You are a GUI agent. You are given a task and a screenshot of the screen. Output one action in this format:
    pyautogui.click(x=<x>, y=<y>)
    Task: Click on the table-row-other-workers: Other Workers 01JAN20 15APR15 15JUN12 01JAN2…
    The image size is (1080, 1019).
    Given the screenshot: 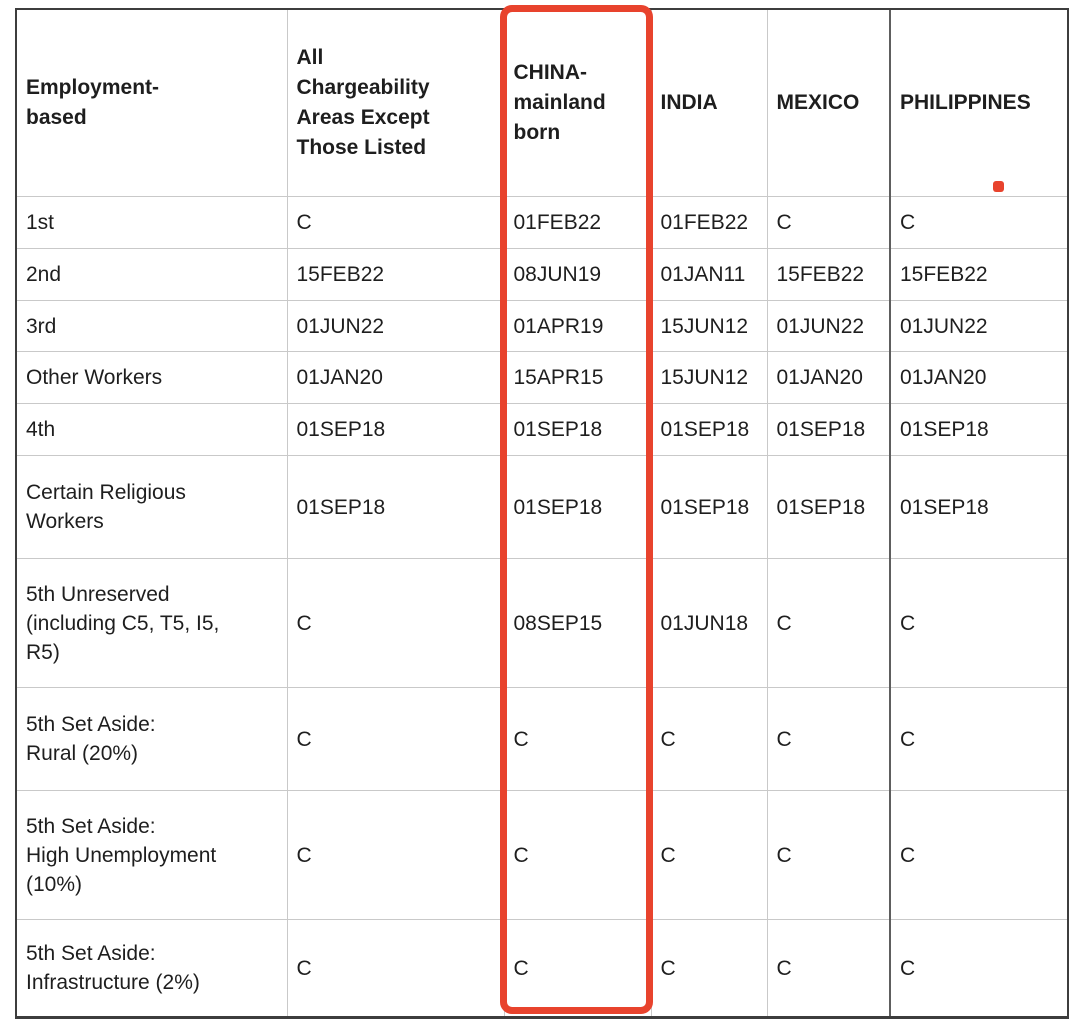 What is the action you would take?
    pyautogui.click(x=542, y=377)
    